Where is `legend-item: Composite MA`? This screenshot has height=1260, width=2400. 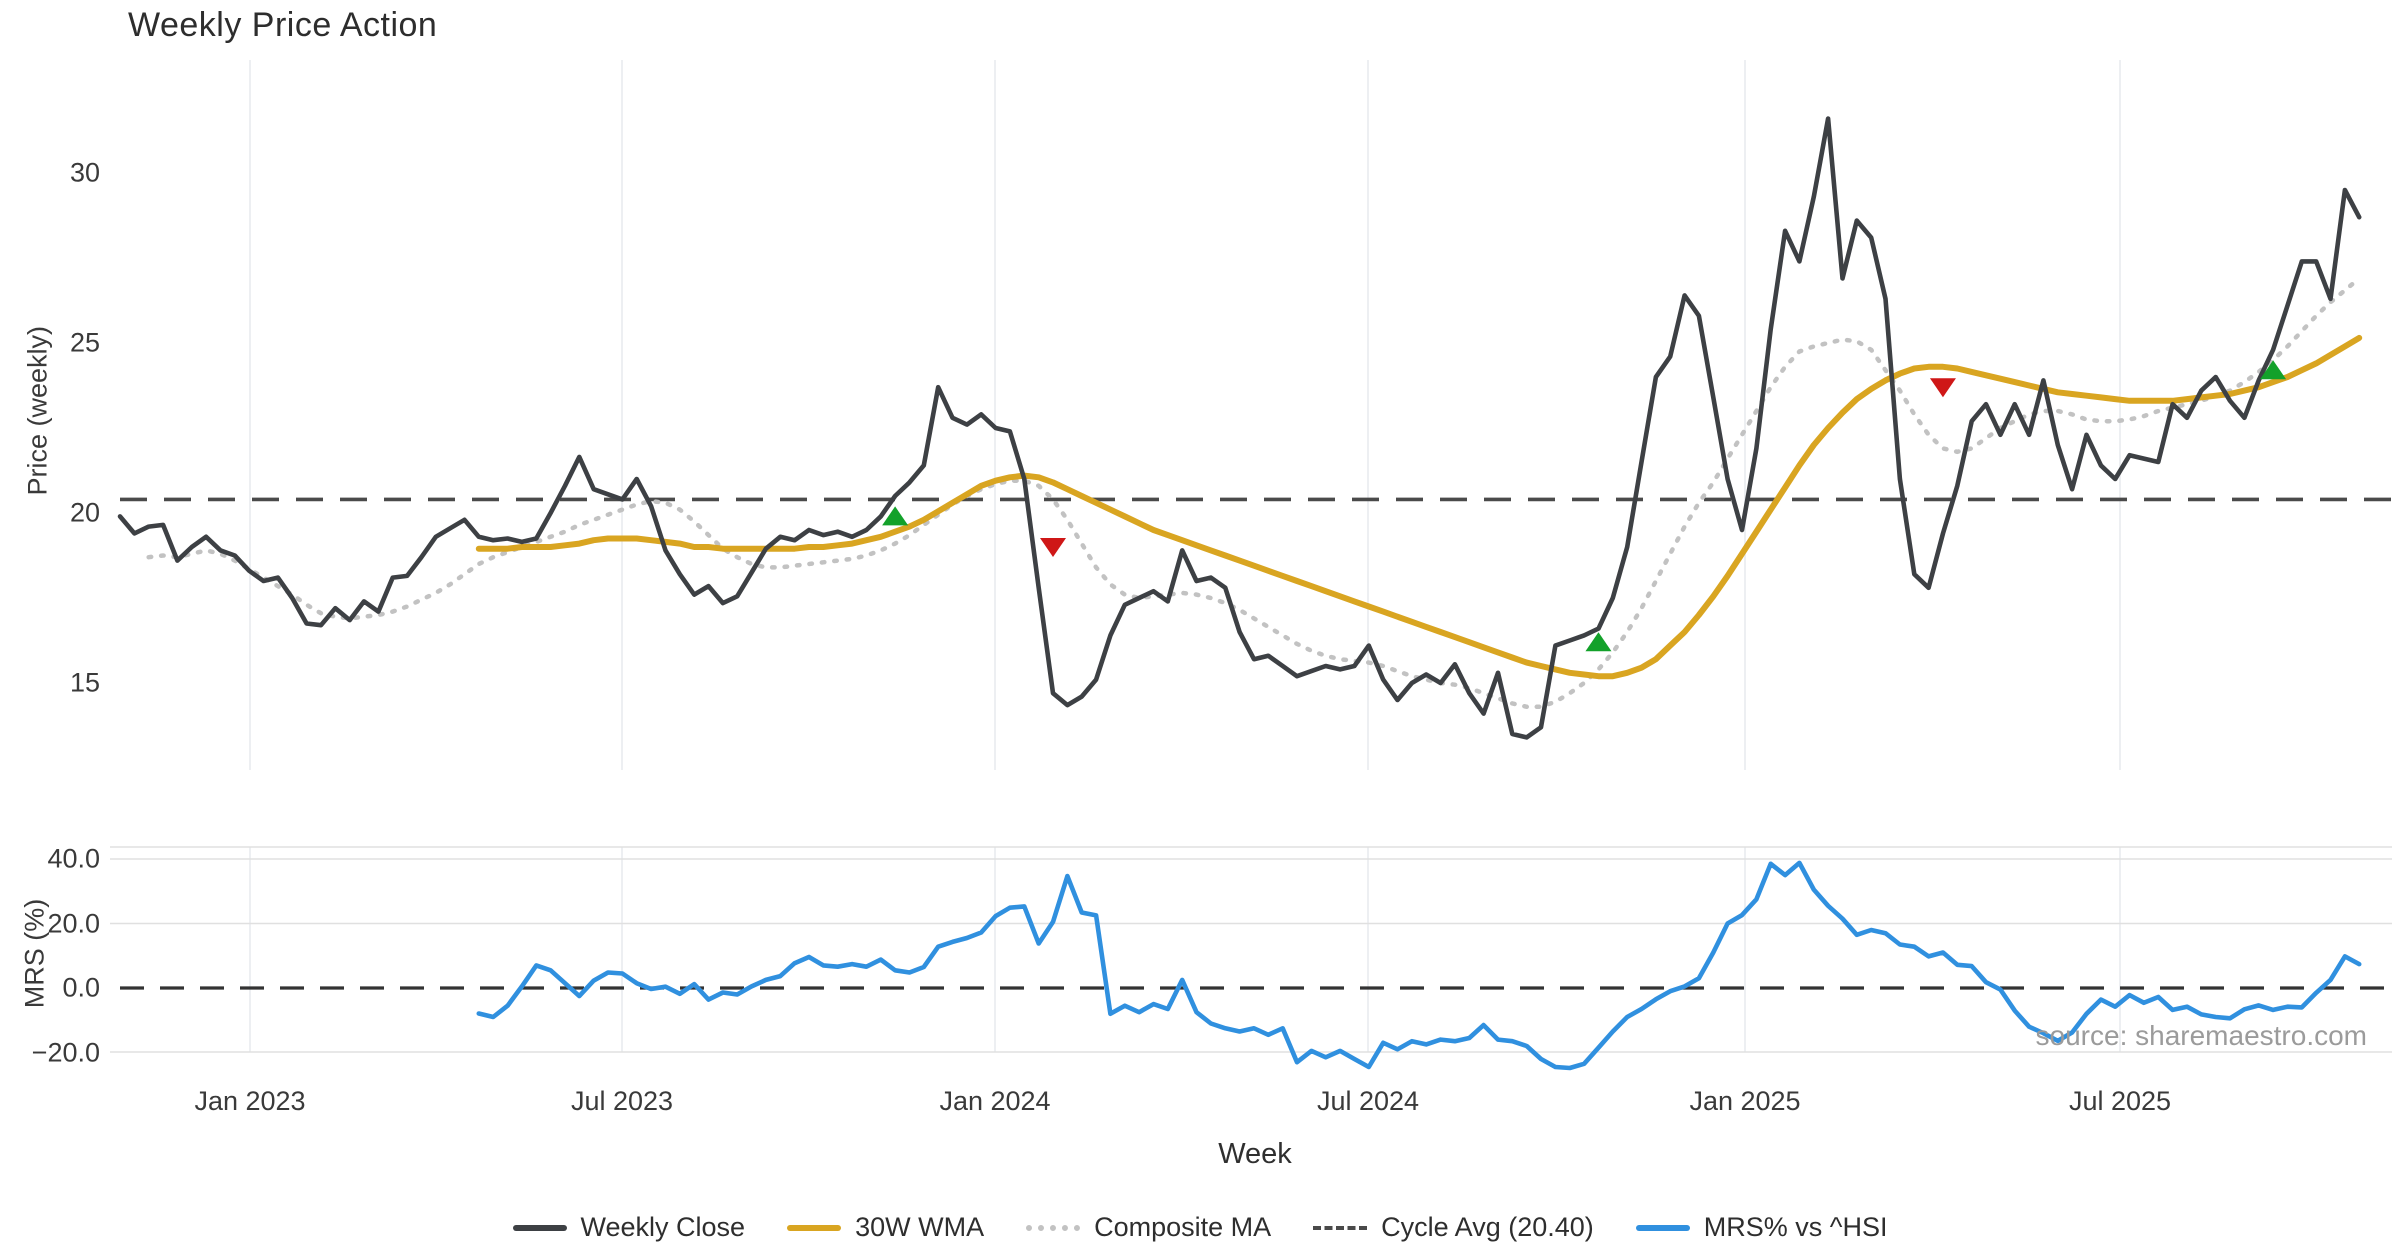 legend-item: Composite MA is located at coordinates (1148, 1227).